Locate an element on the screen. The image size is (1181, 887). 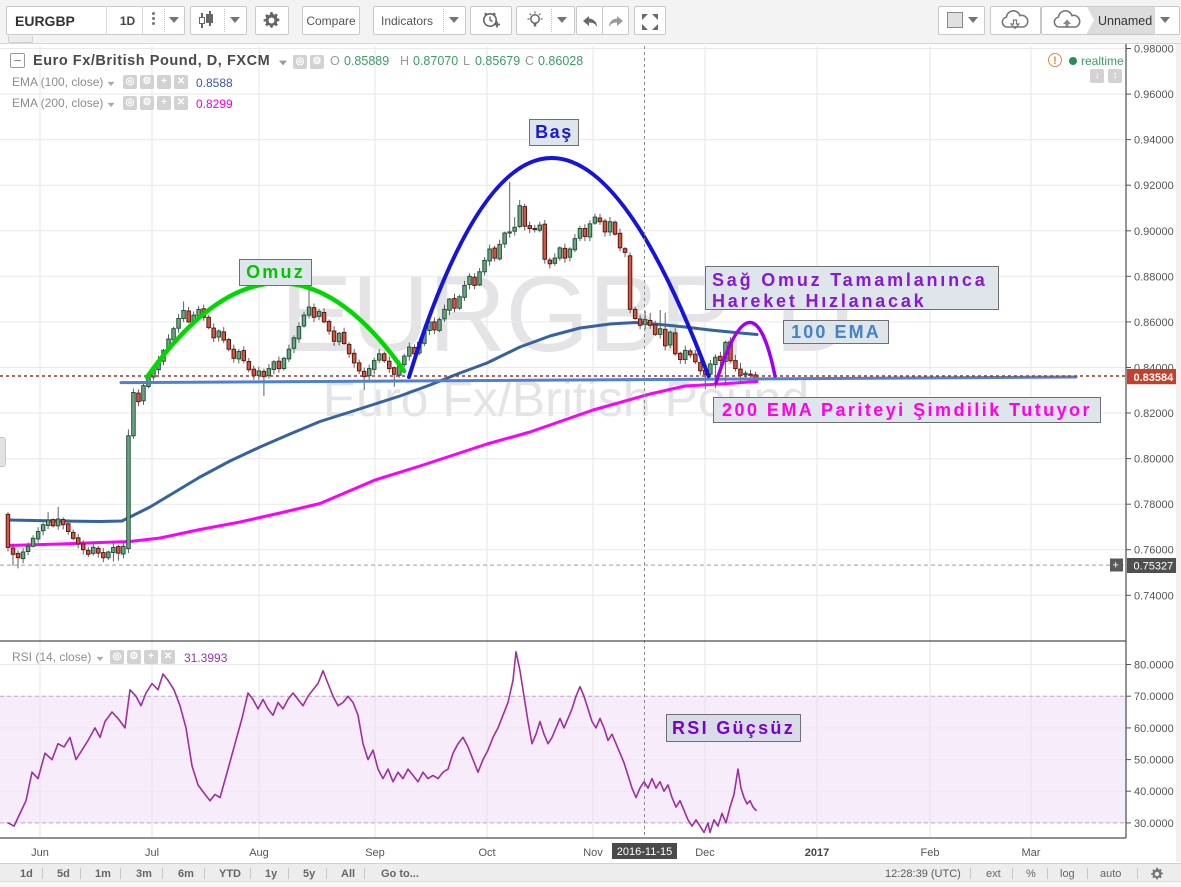
svg-text: Dec is located at coordinates (705, 853).